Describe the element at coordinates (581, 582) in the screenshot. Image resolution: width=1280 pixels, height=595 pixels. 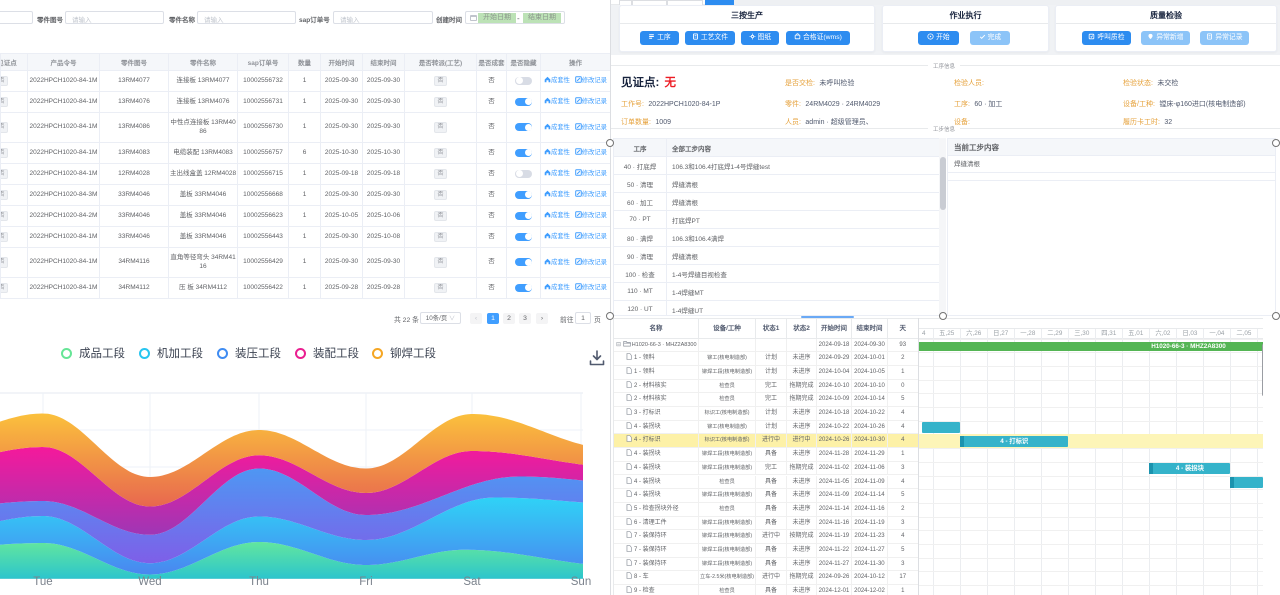
I see `svg-text: Sun` at that location.